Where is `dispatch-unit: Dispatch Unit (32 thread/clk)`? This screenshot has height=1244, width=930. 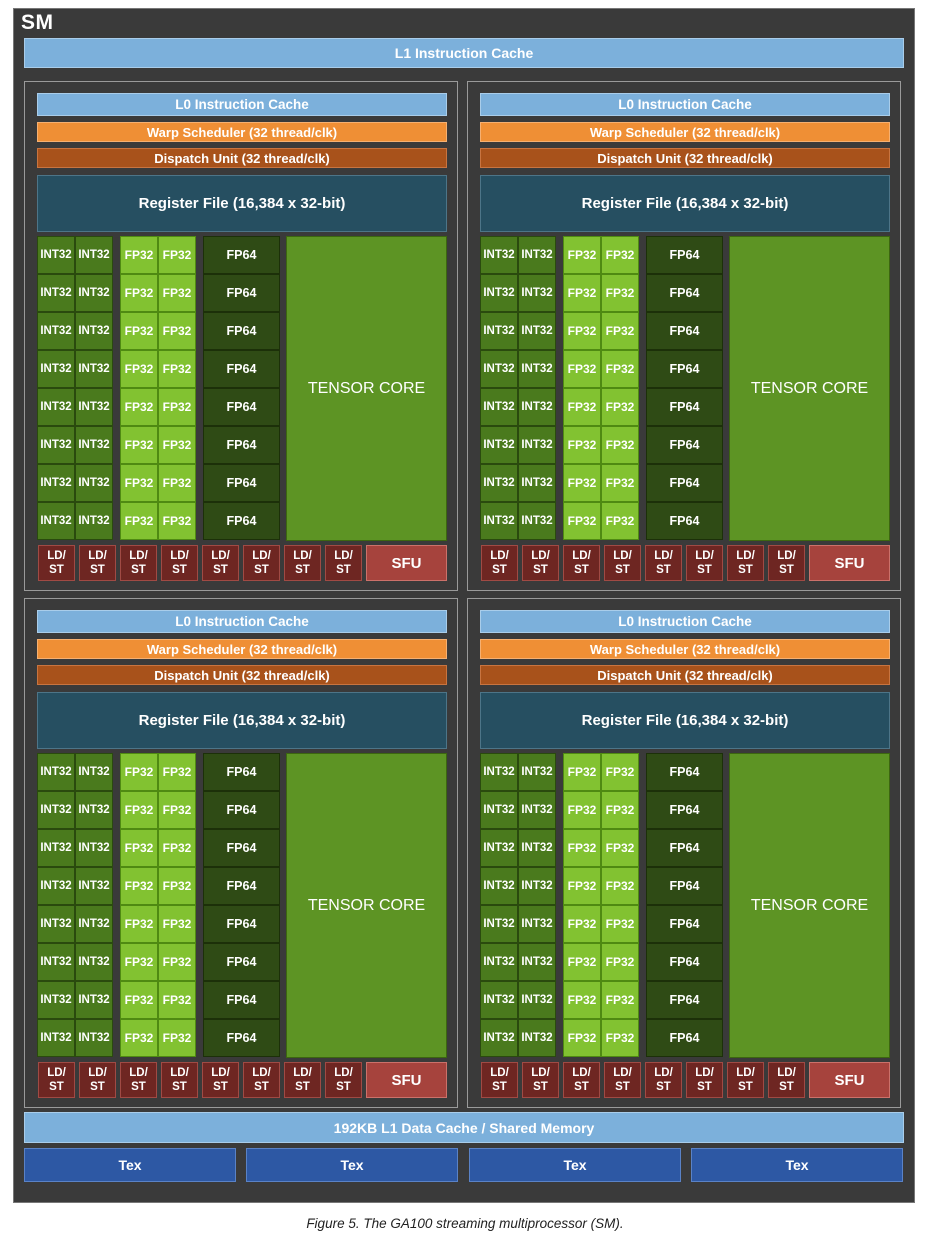 dispatch-unit: Dispatch Unit (32 thread/clk) is located at coordinates (685, 675).